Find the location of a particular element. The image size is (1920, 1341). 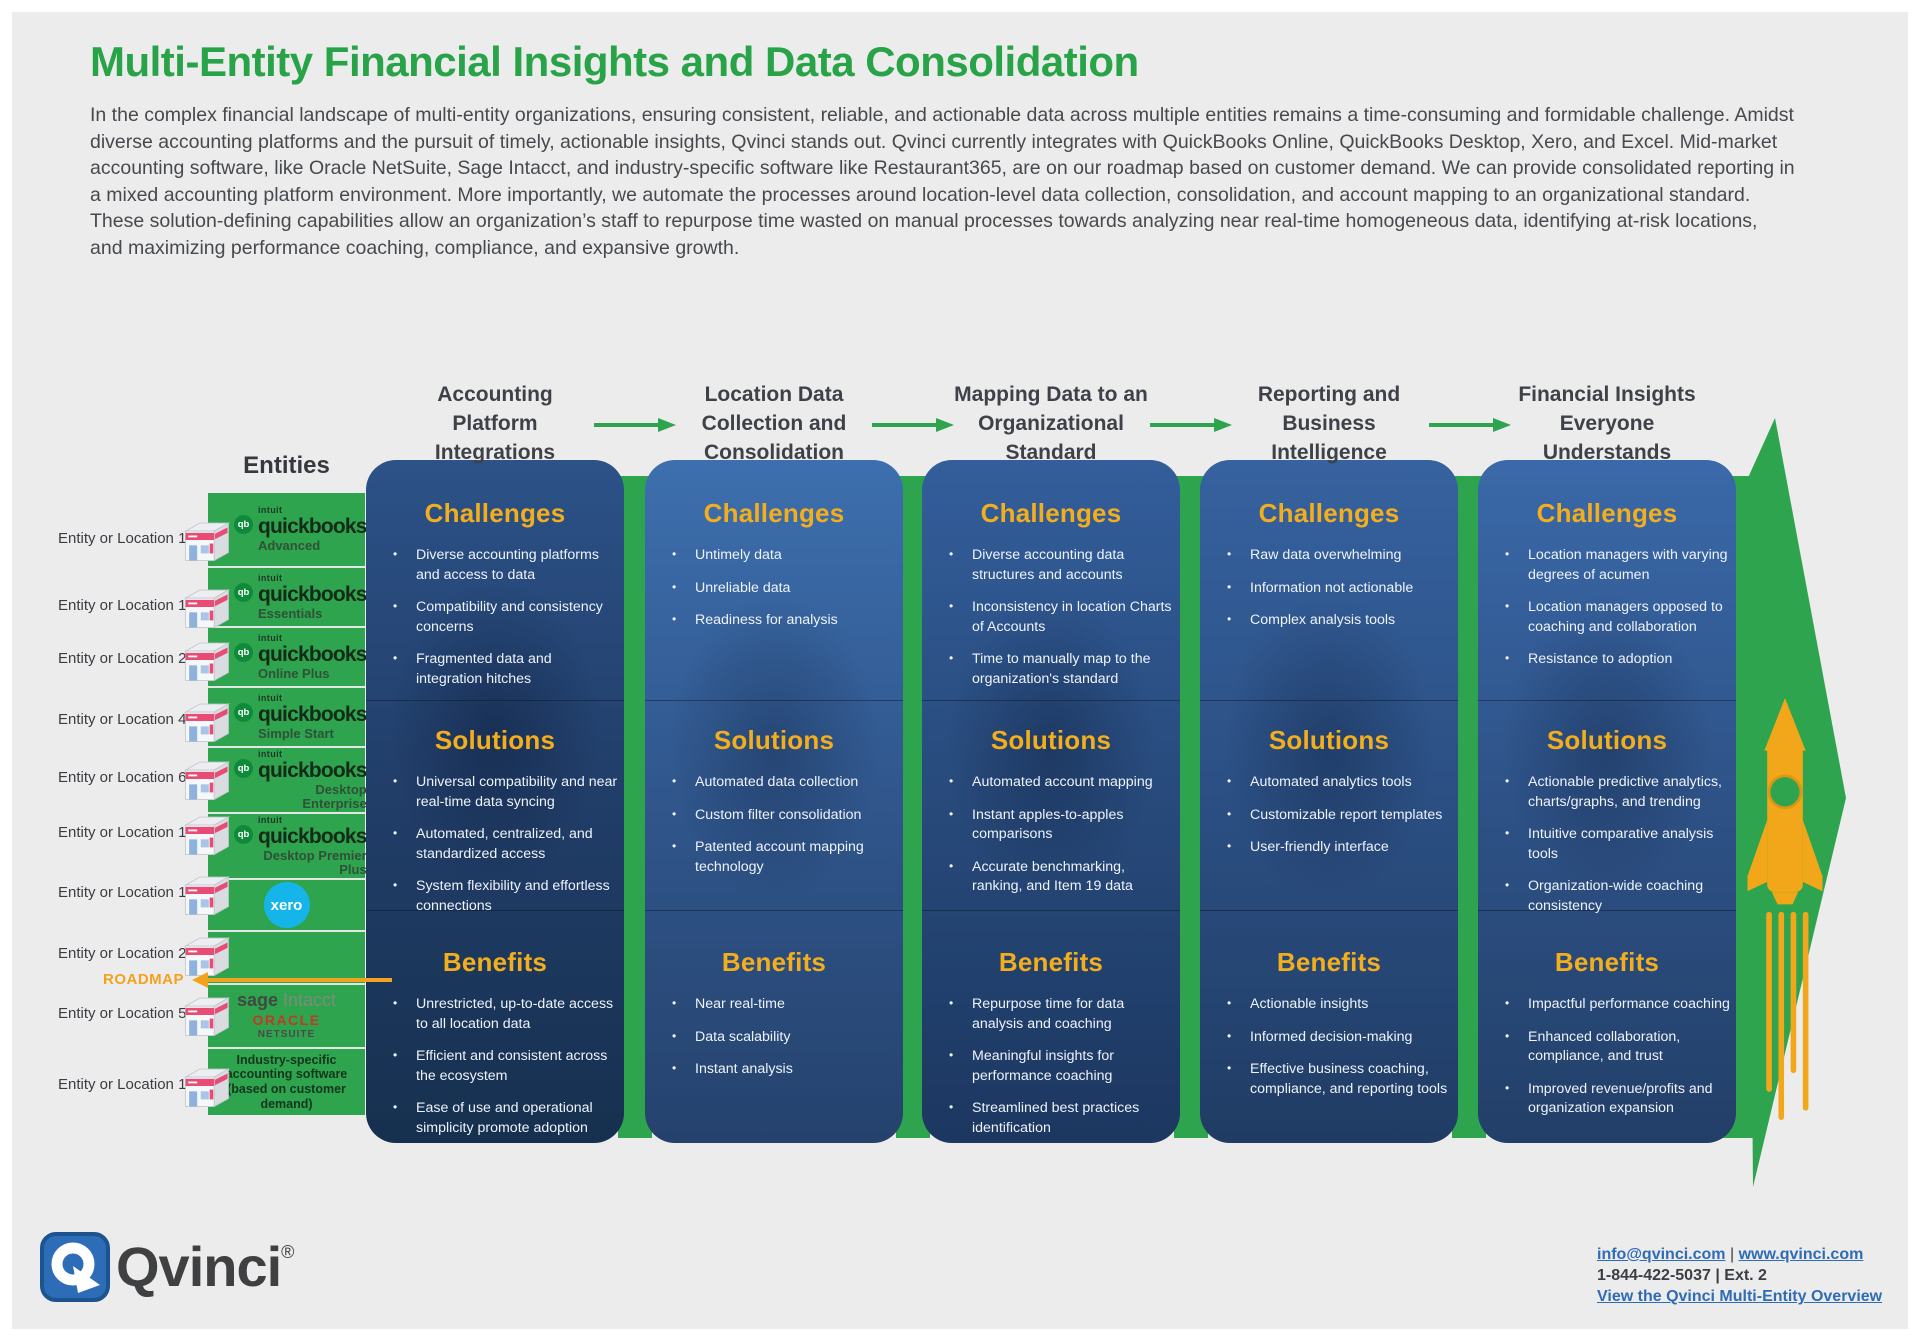

list-item: Resistance to adoption is located at coordinates (1611, 660).